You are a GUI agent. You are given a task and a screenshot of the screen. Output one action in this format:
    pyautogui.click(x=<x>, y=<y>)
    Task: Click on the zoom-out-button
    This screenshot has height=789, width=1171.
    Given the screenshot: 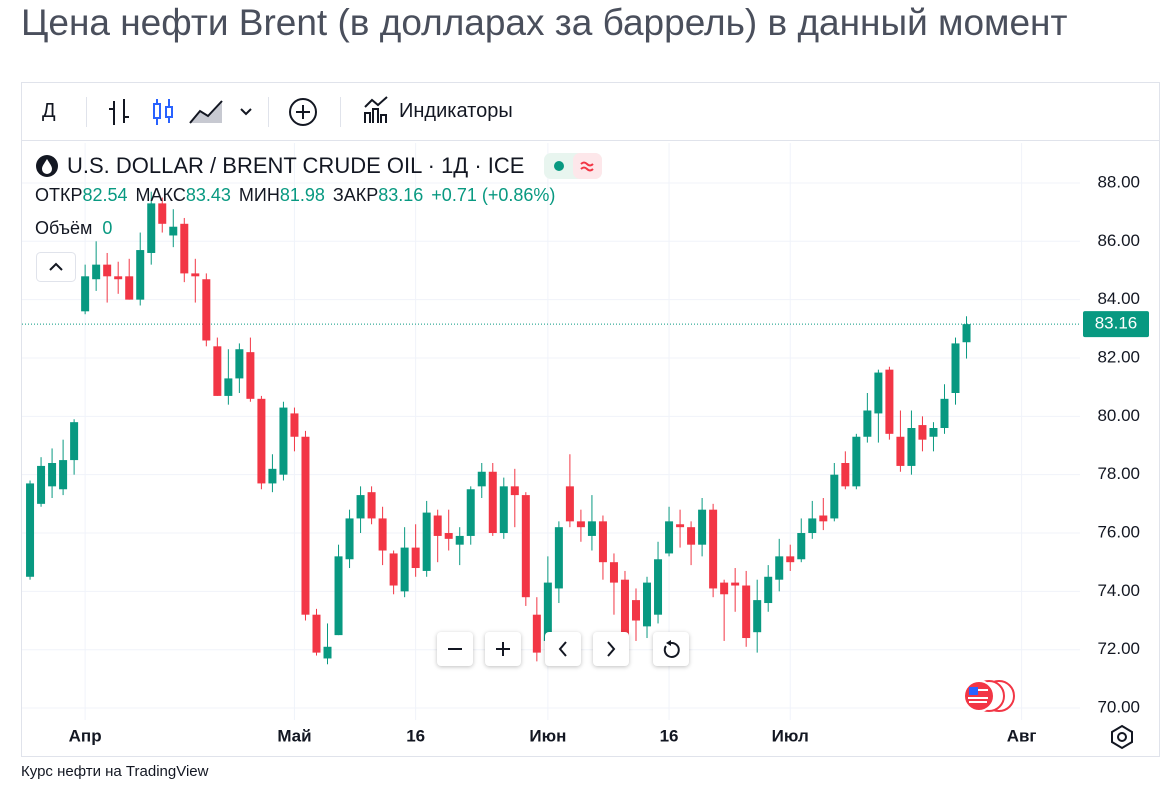 What is the action you would take?
    pyautogui.click(x=455, y=649)
    